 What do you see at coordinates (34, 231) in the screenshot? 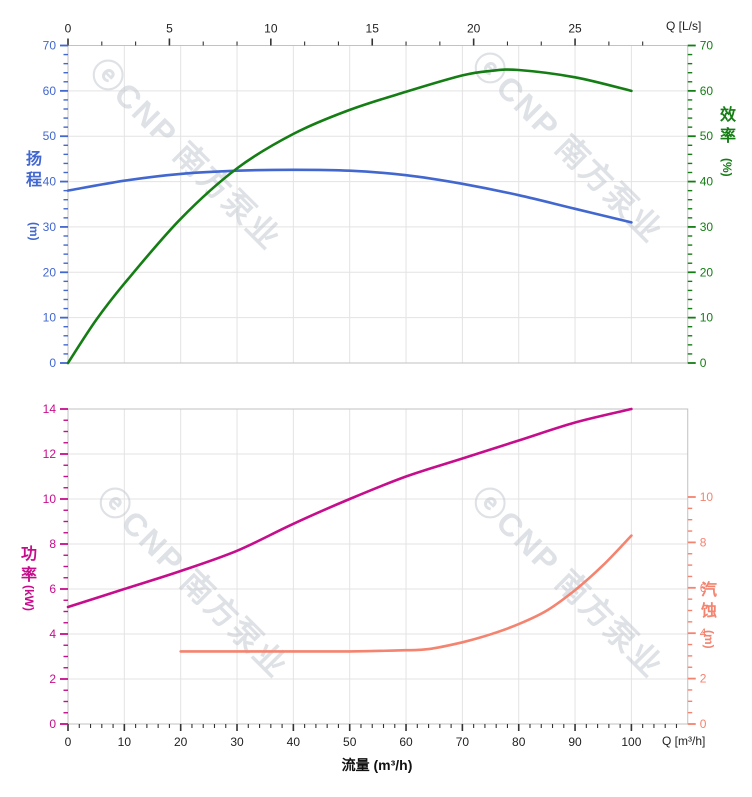
I see `head-axis-unit: (m)` at bounding box center [34, 231].